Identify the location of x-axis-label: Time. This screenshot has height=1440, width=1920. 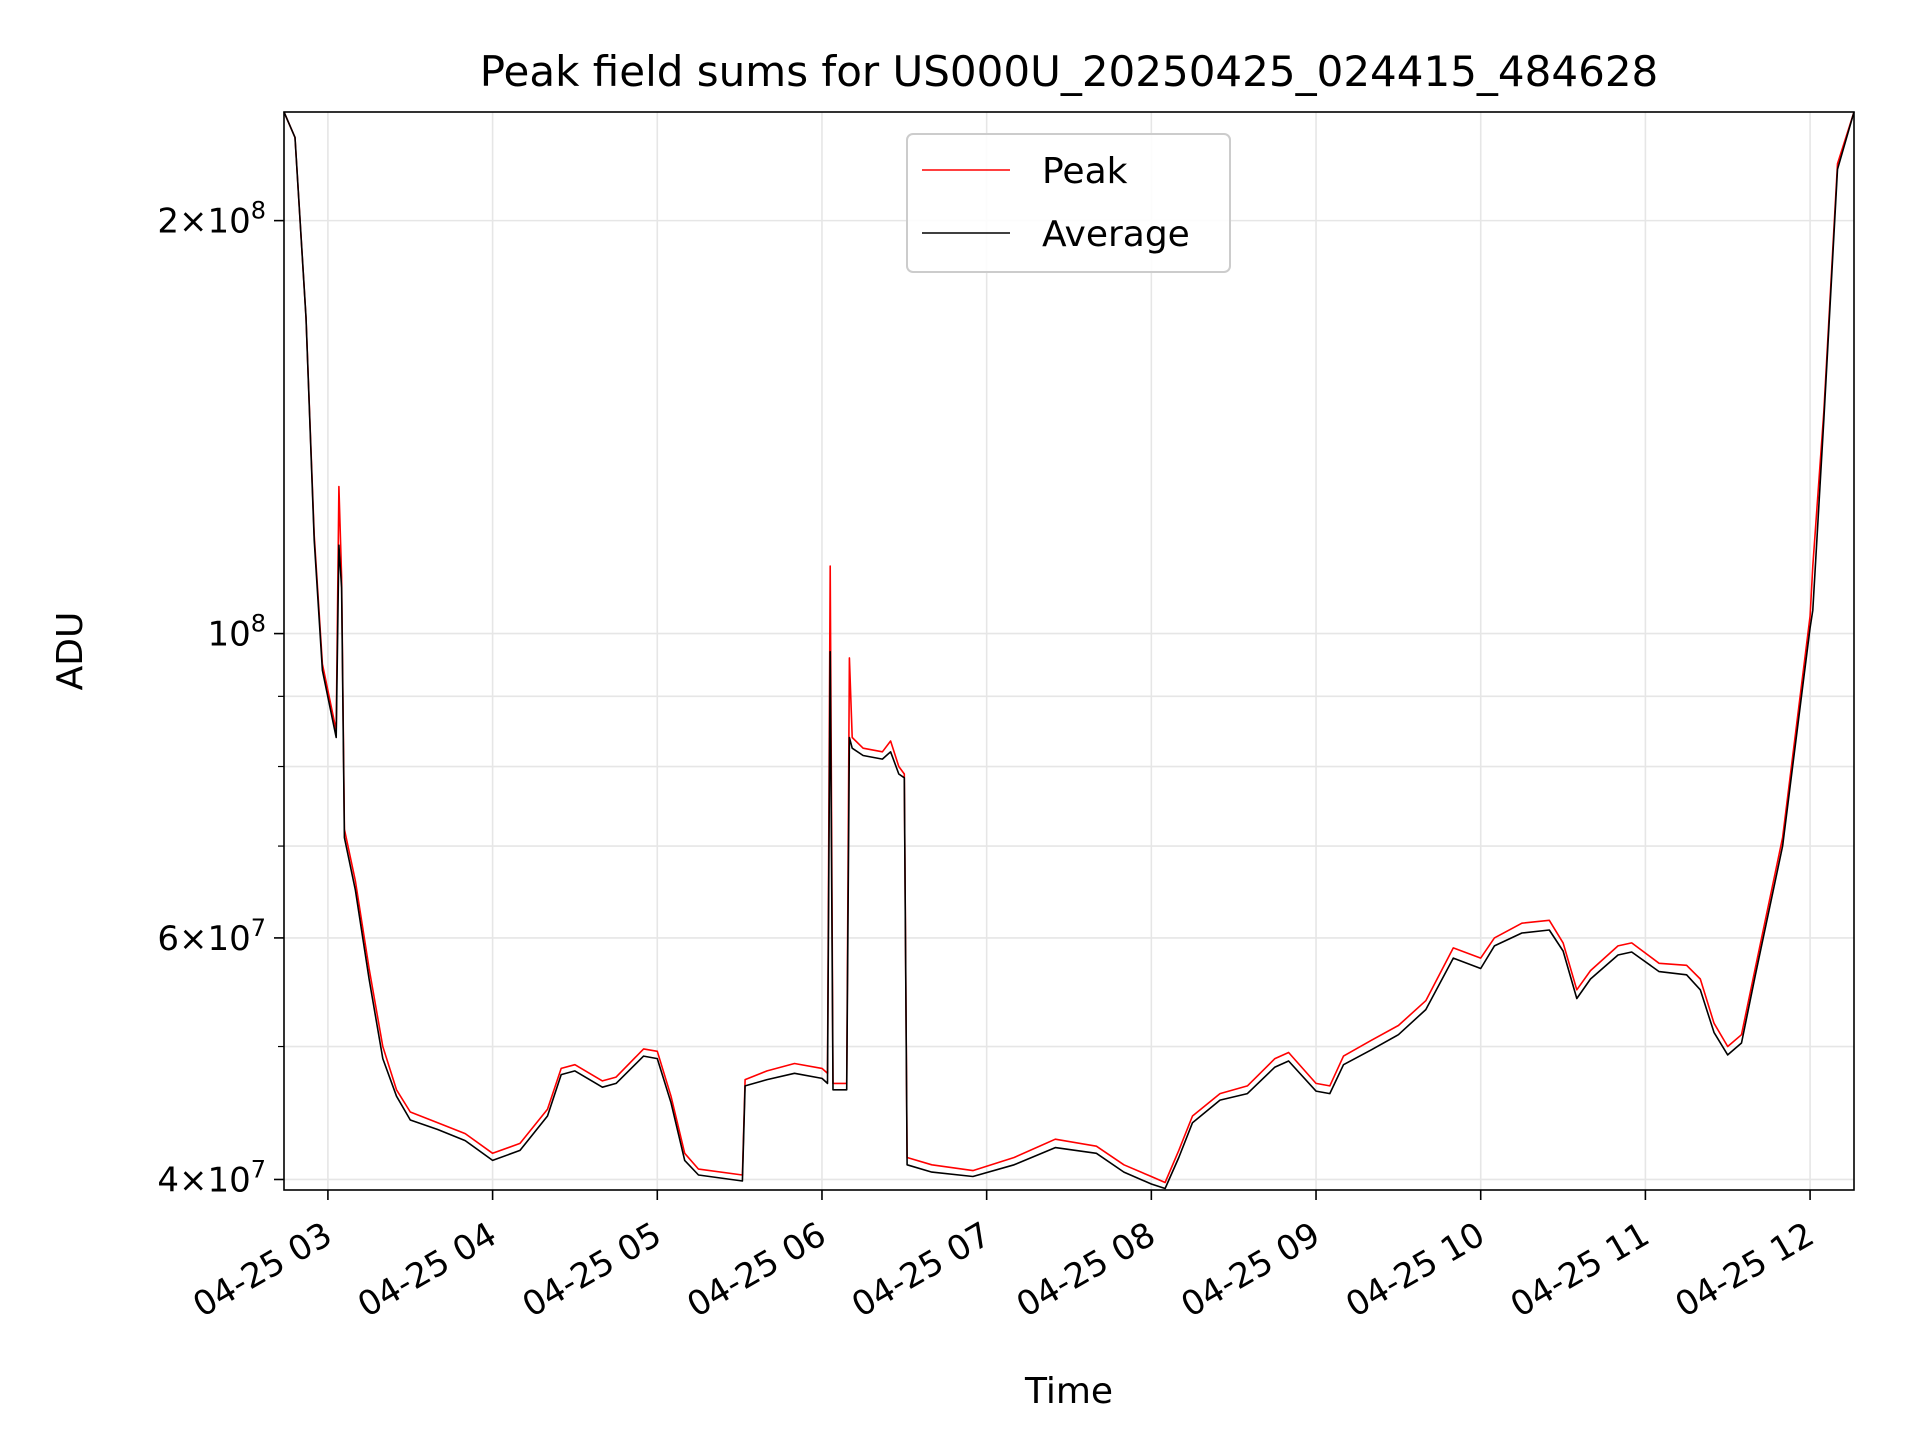
(1068, 1391).